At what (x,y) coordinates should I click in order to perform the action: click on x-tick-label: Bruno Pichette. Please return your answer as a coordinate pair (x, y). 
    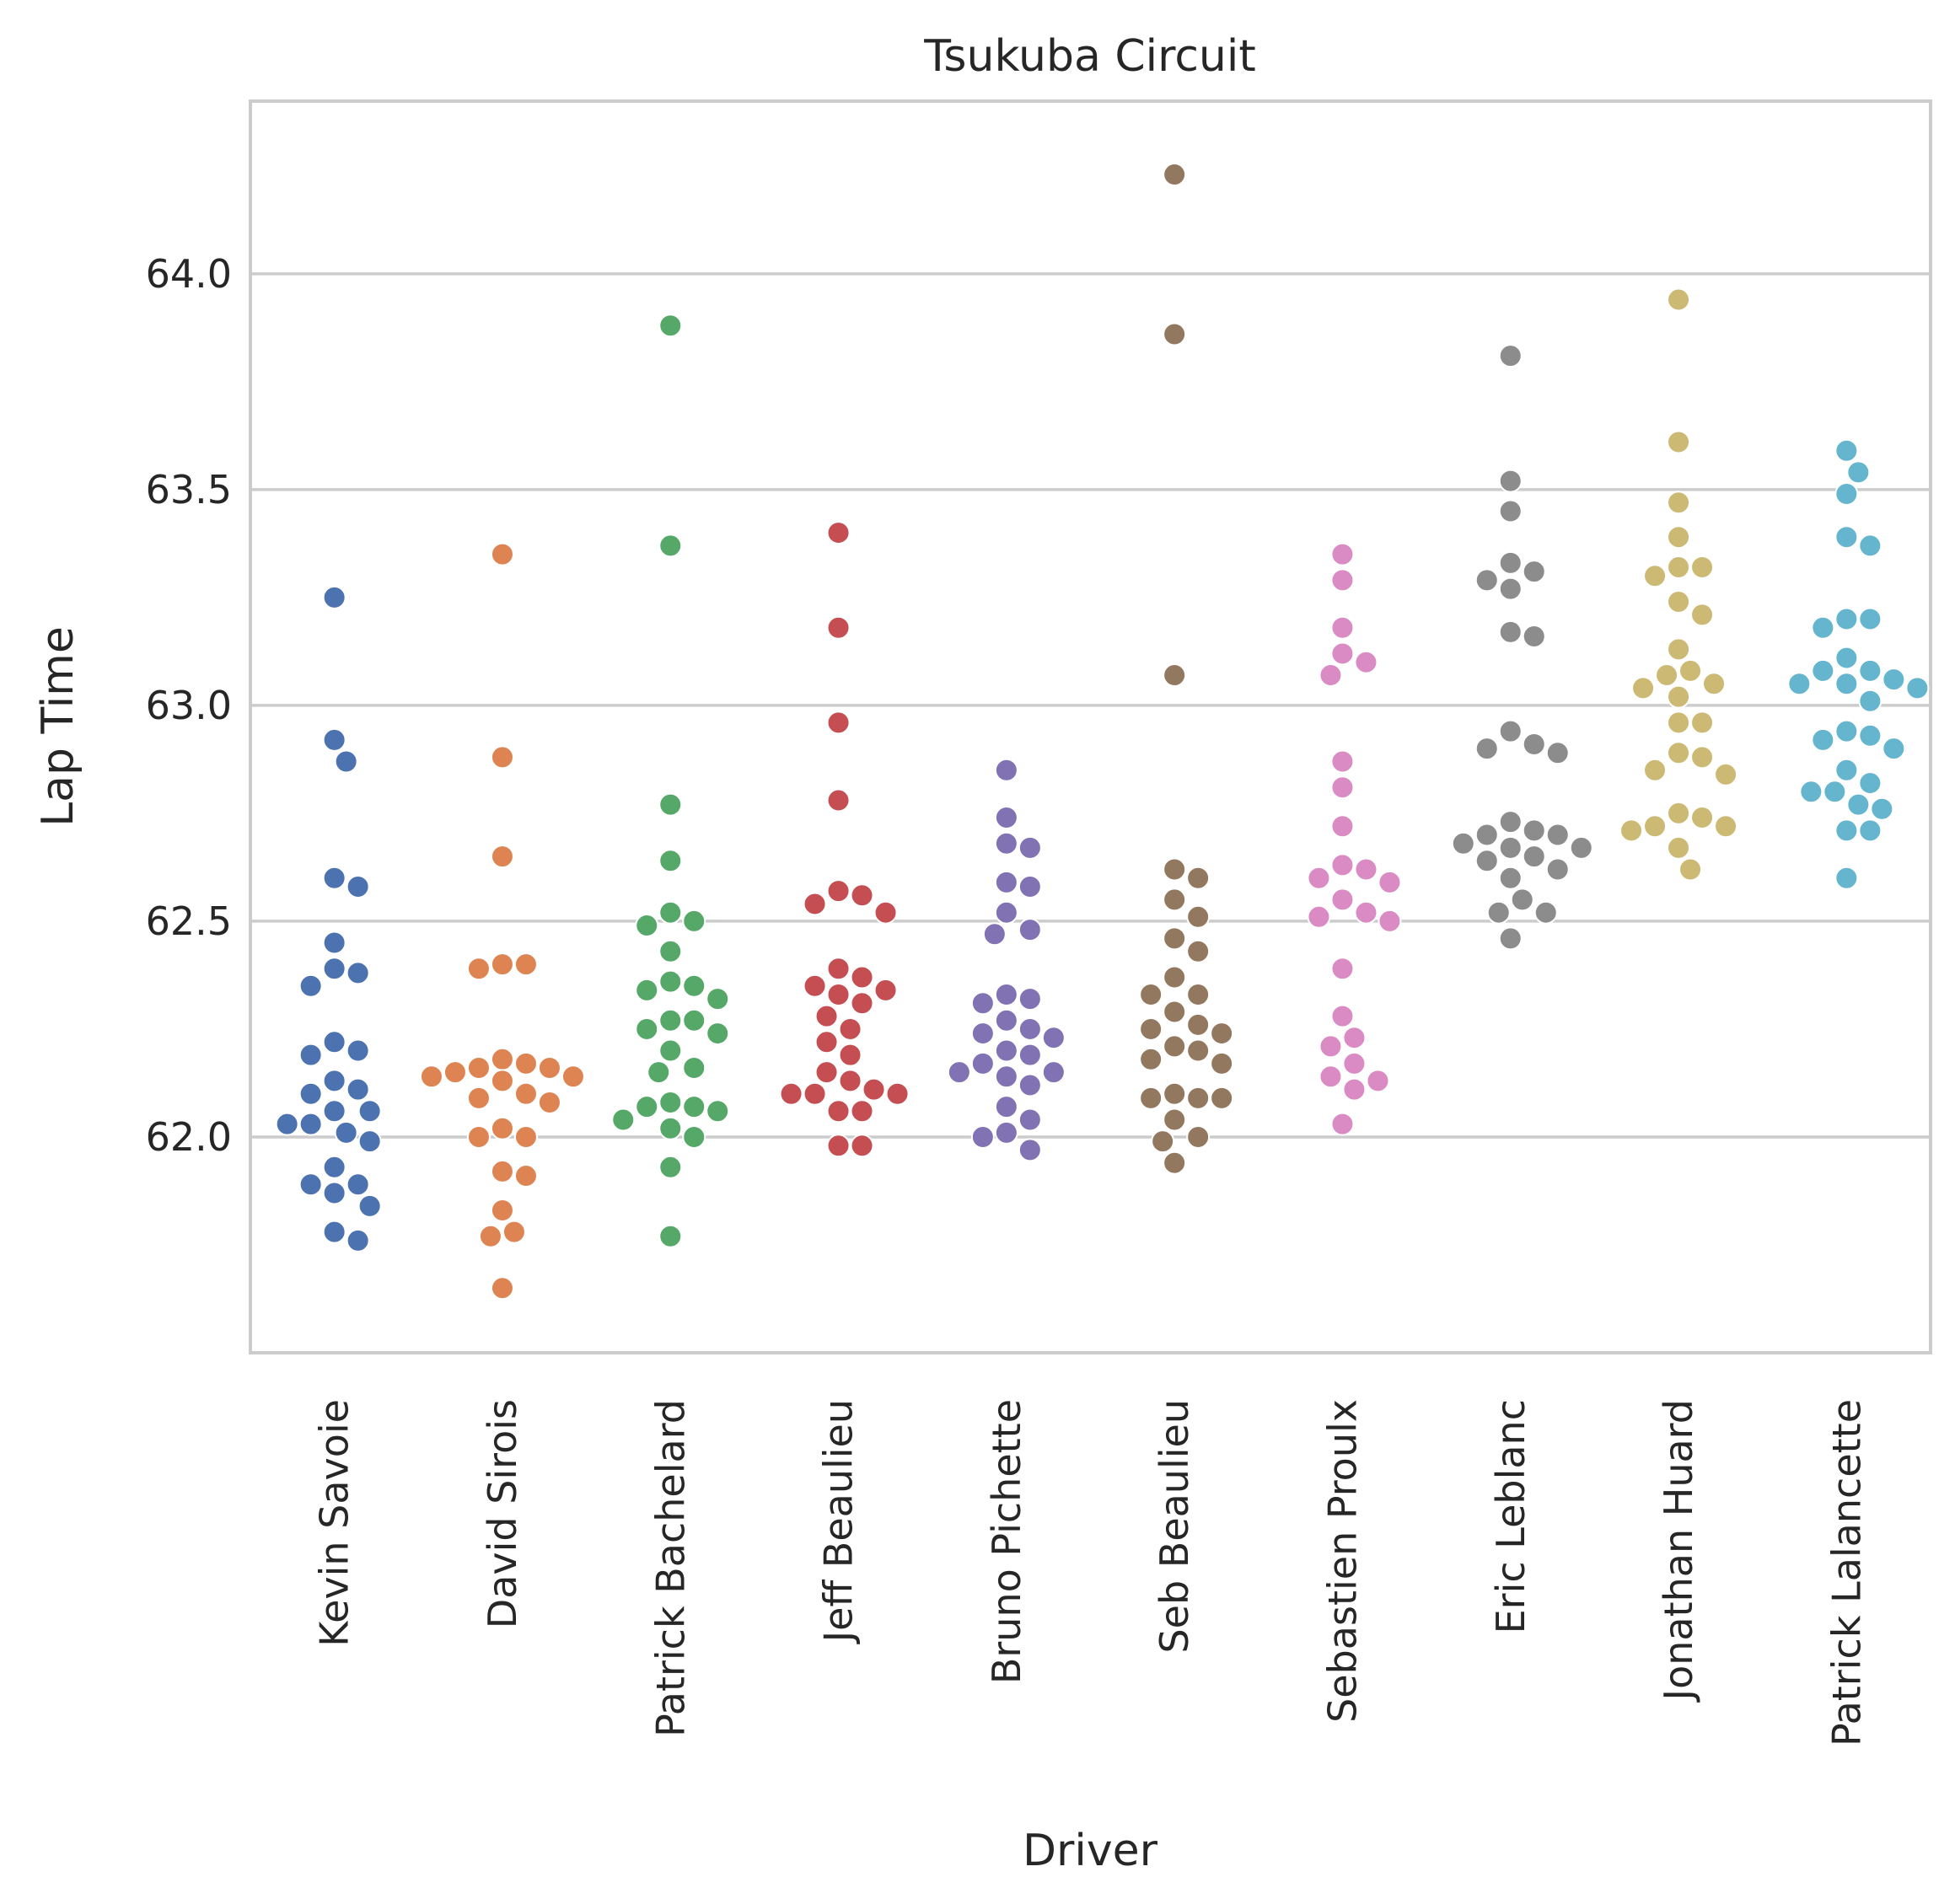
    Looking at the image, I should click on (1006, 1541).